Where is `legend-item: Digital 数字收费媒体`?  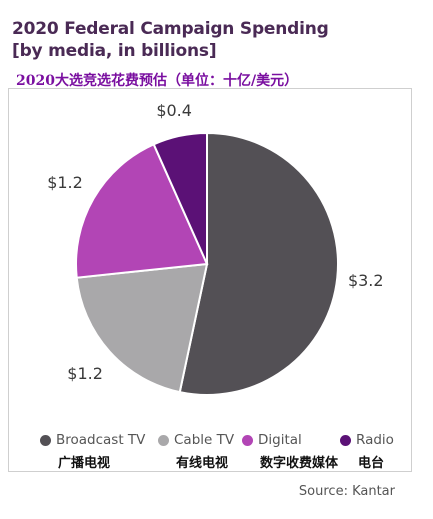
legend-item: Digital 数字收费媒体 is located at coordinates (291, 451).